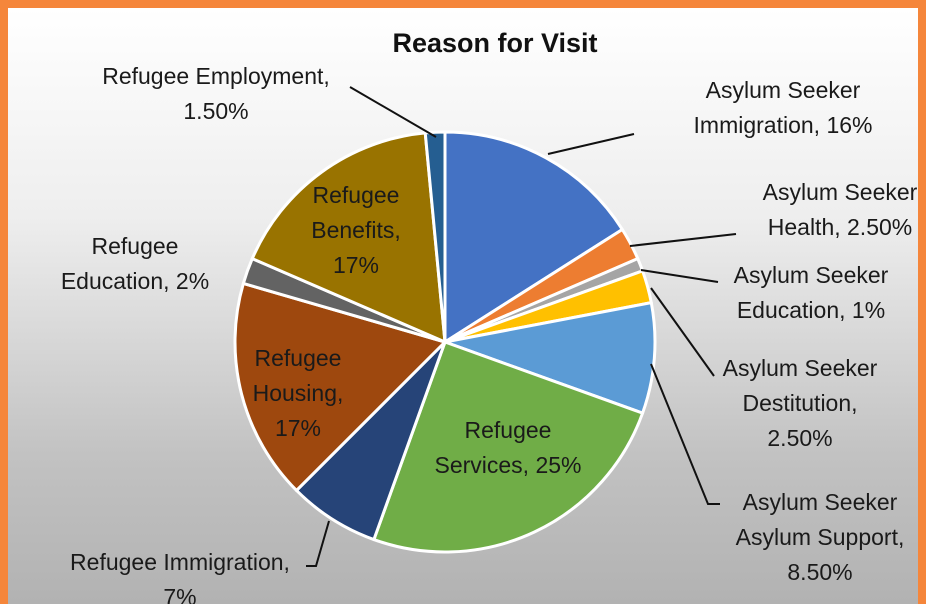 Image resolution: width=926 pixels, height=604 pixels. What do you see at coordinates (435, 237) in the screenshot?
I see `slice-refugee-employment` at bounding box center [435, 237].